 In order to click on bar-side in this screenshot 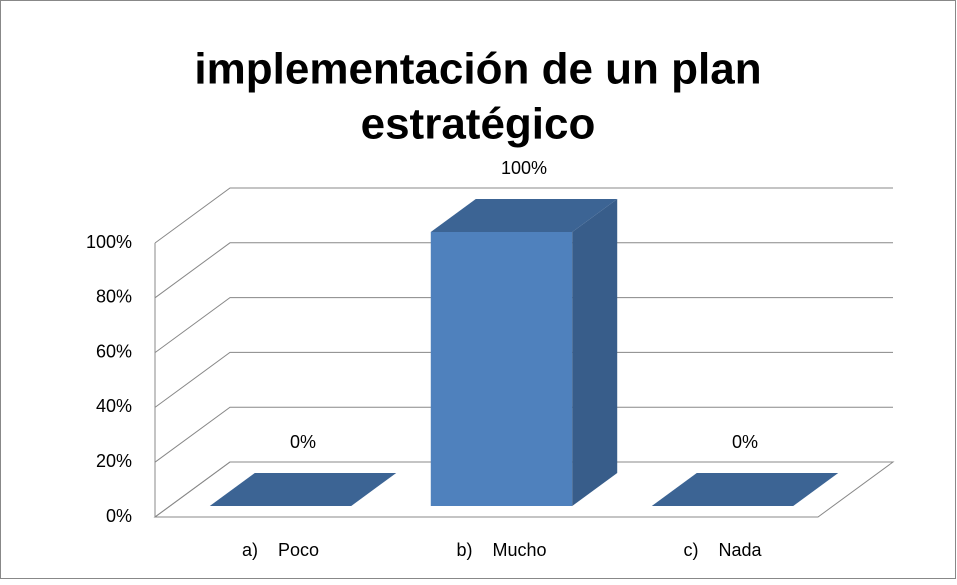, I will do `click(595, 352)`.